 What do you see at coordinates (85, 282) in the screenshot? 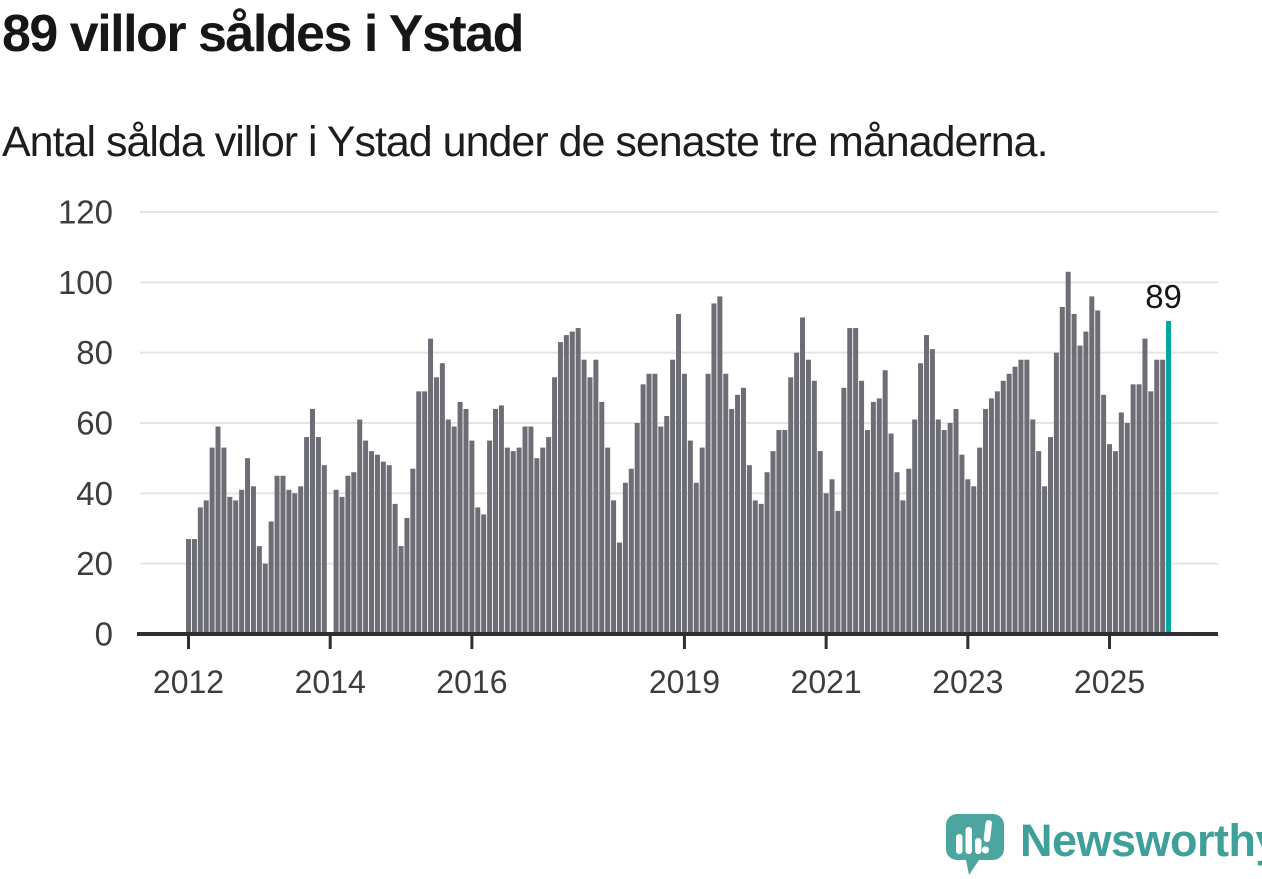
I see `y-axis-label-100: 100` at bounding box center [85, 282].